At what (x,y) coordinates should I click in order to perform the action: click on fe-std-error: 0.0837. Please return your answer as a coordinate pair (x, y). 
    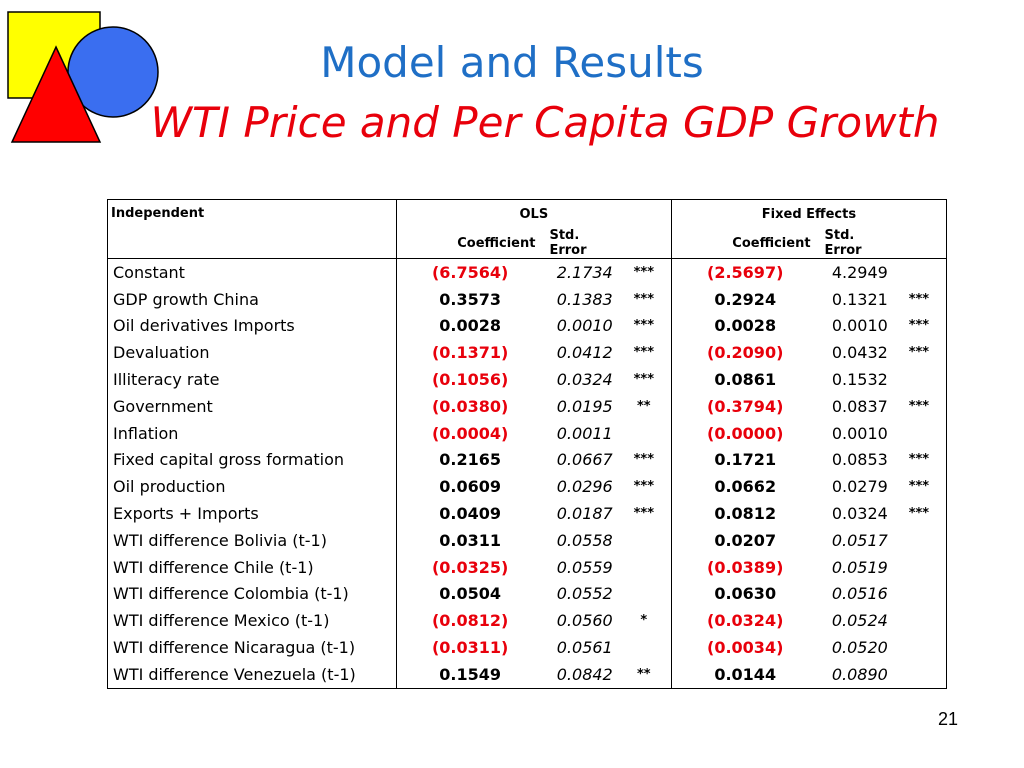
    Looking at the image, I should click on (859, 406).